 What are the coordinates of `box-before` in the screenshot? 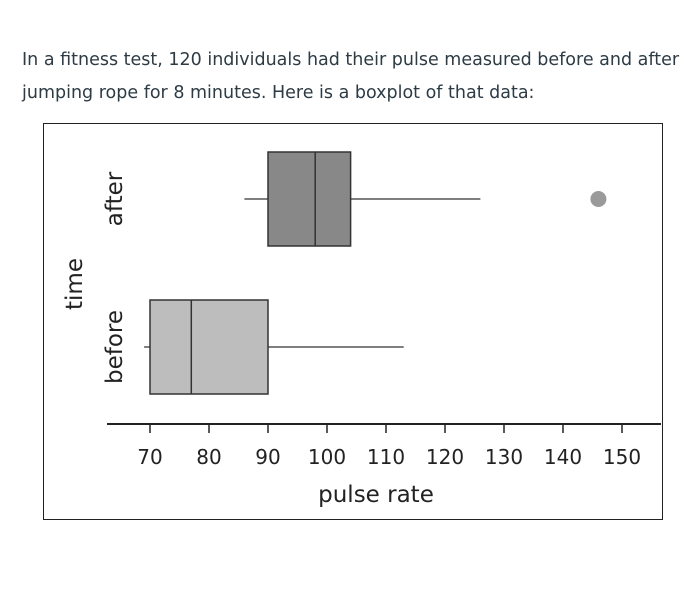 It's located at (209, 347).